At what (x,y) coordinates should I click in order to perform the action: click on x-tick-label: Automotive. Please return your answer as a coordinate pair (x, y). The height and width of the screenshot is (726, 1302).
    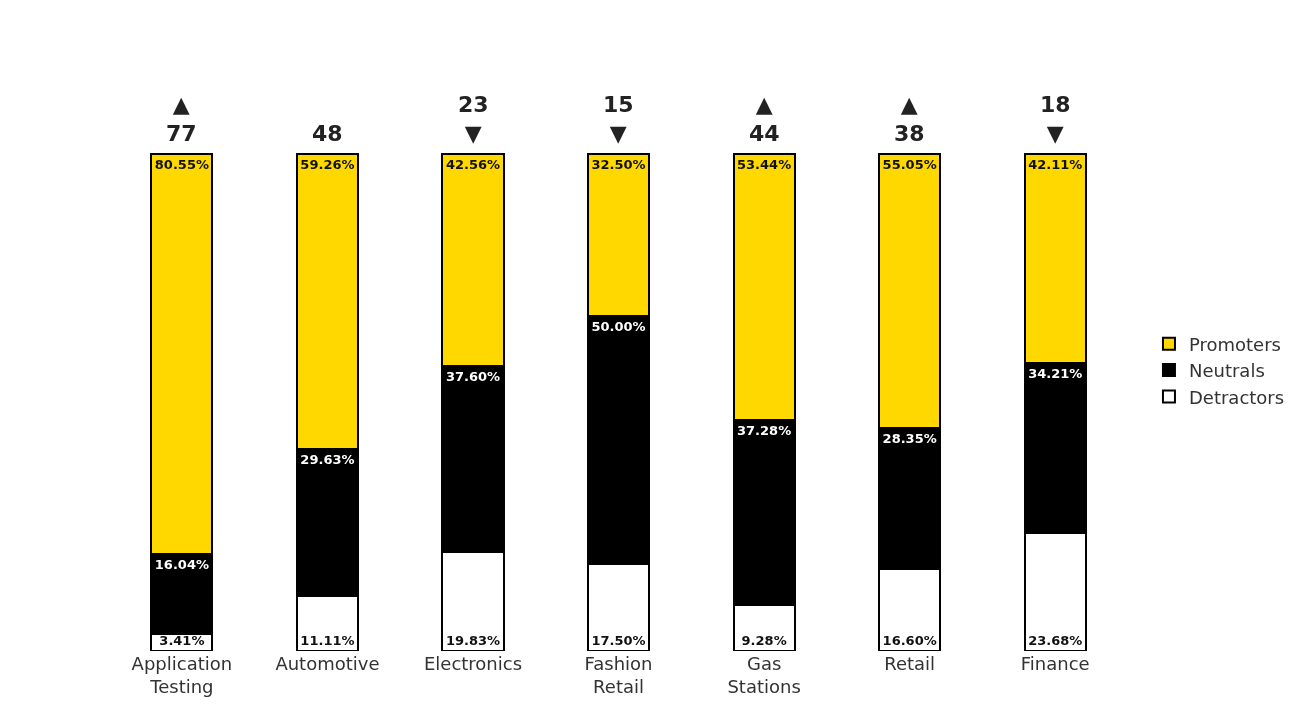
    Looking at the image, I should click on (327, 663).